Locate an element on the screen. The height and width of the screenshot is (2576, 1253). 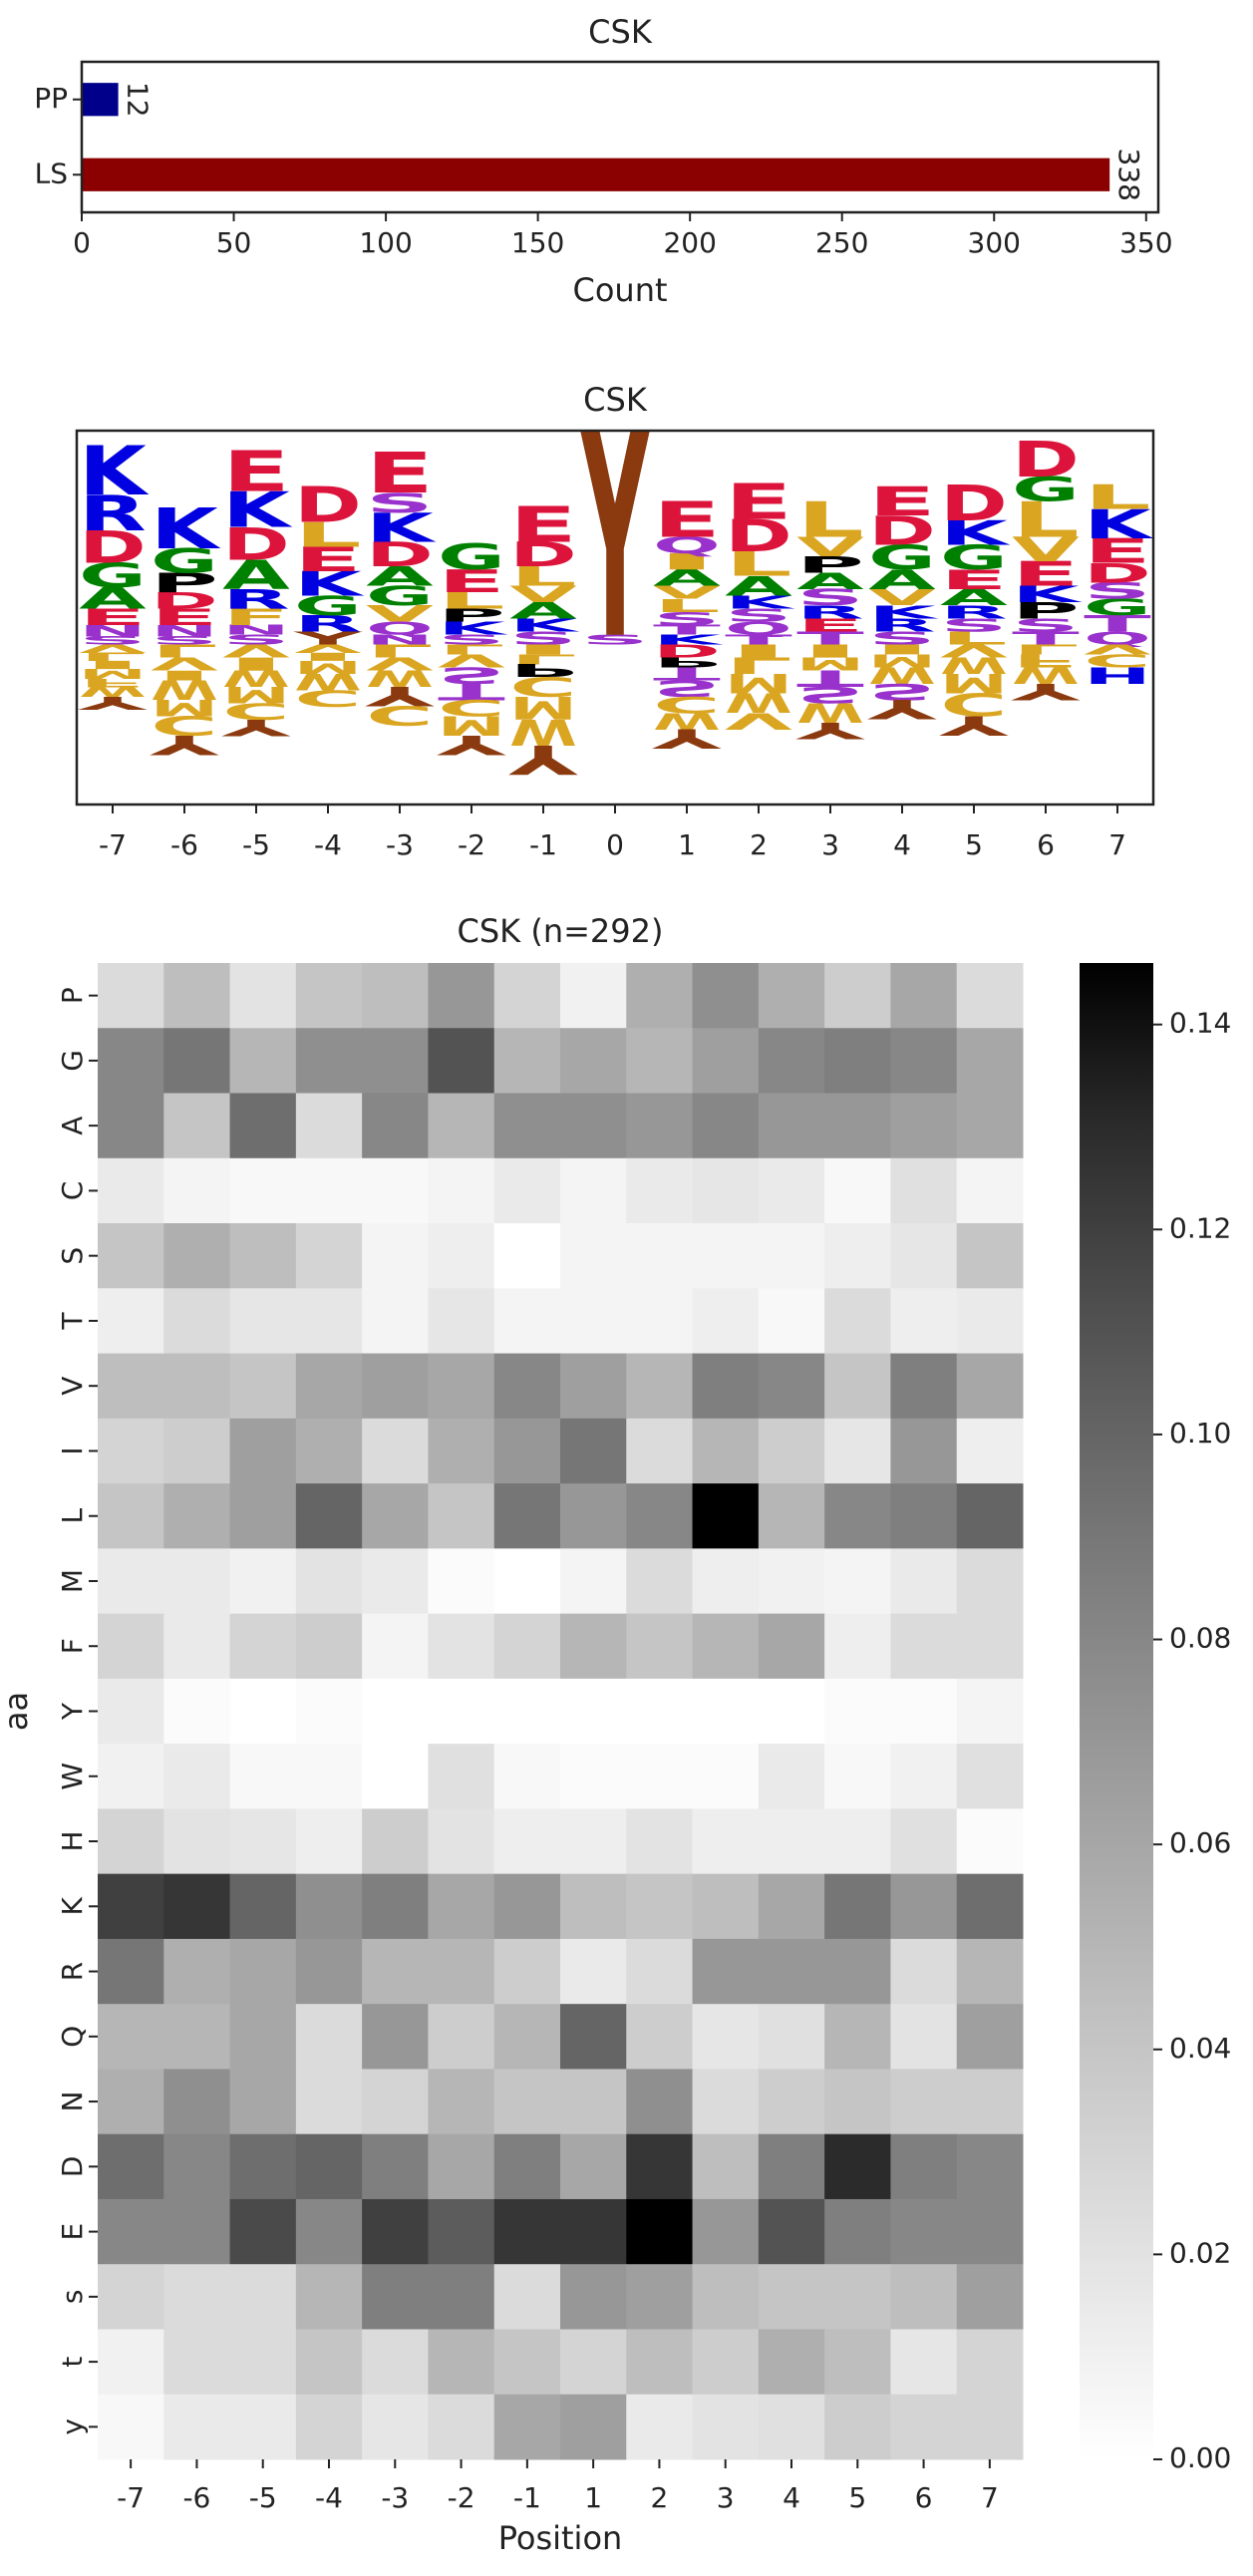
y-tick-label: F is located at coordinates (72, 1646).